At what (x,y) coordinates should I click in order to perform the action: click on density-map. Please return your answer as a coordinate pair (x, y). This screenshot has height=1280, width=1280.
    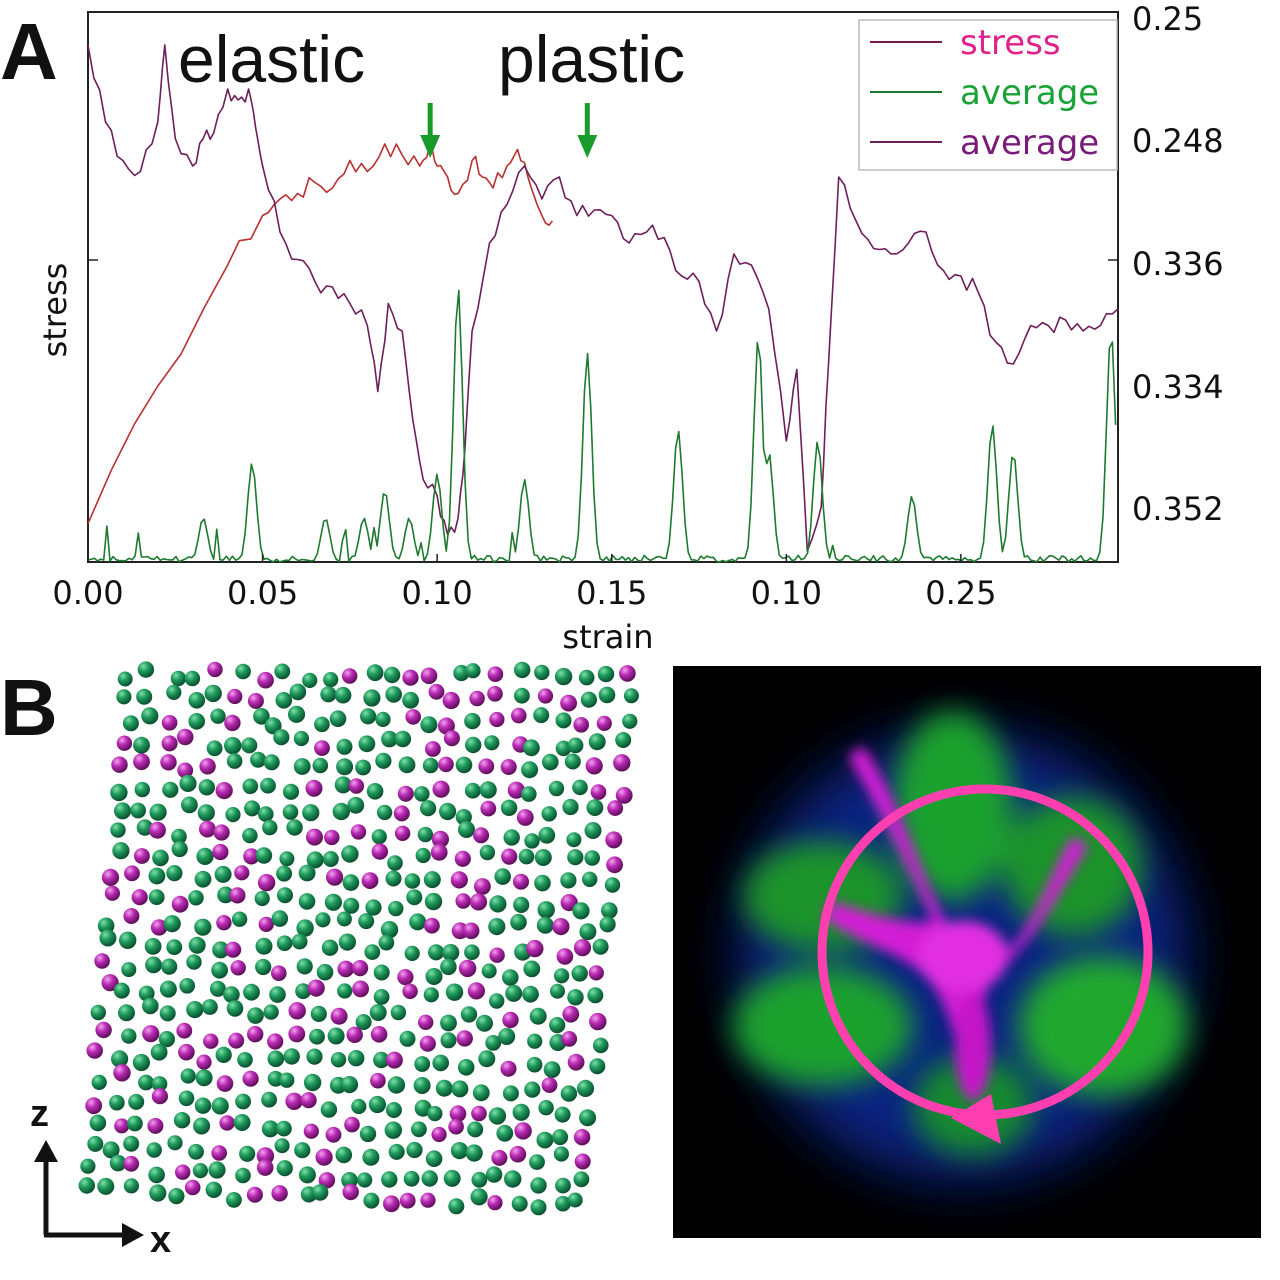
    Looking at the image, I should click on (960, 946).